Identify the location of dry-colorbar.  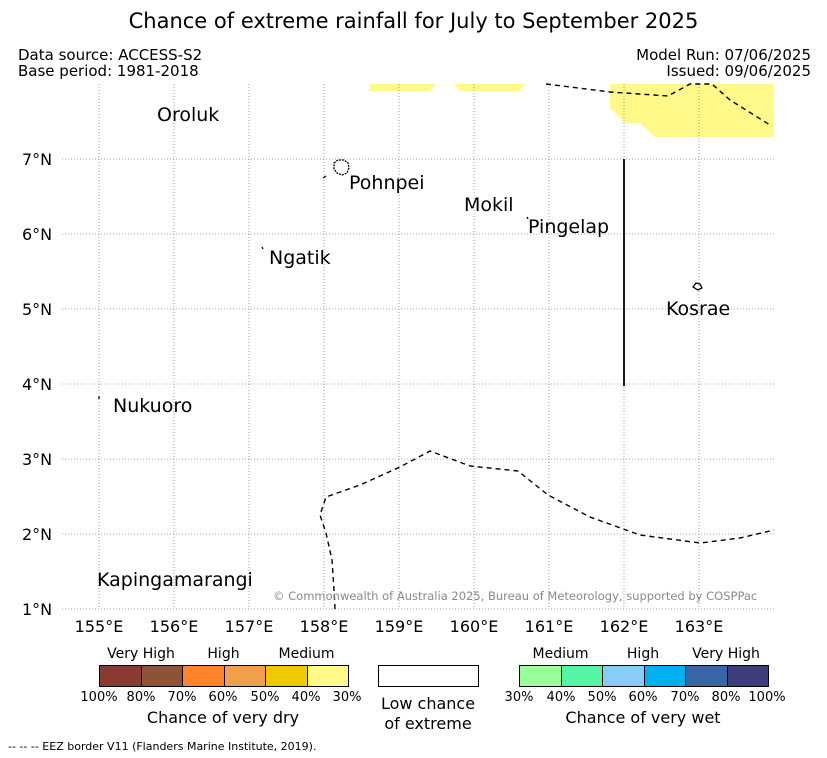
(224, 676).